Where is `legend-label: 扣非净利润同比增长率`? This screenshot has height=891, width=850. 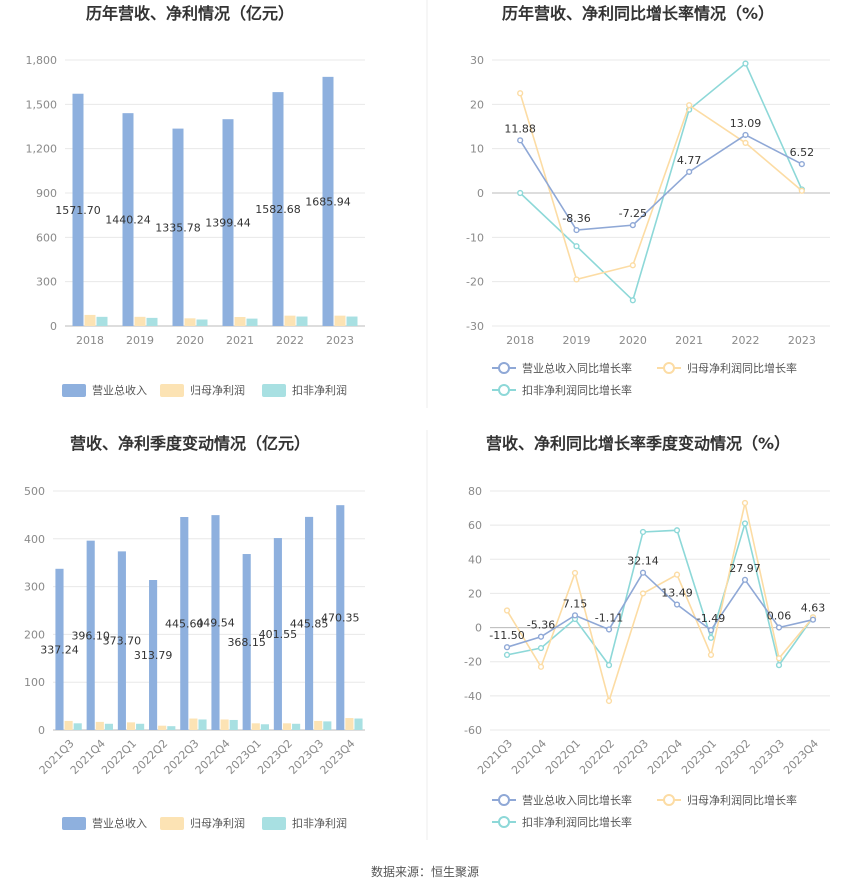 legend-label: 扣非净利润同比增长率 is located at coordinates (577, 822).